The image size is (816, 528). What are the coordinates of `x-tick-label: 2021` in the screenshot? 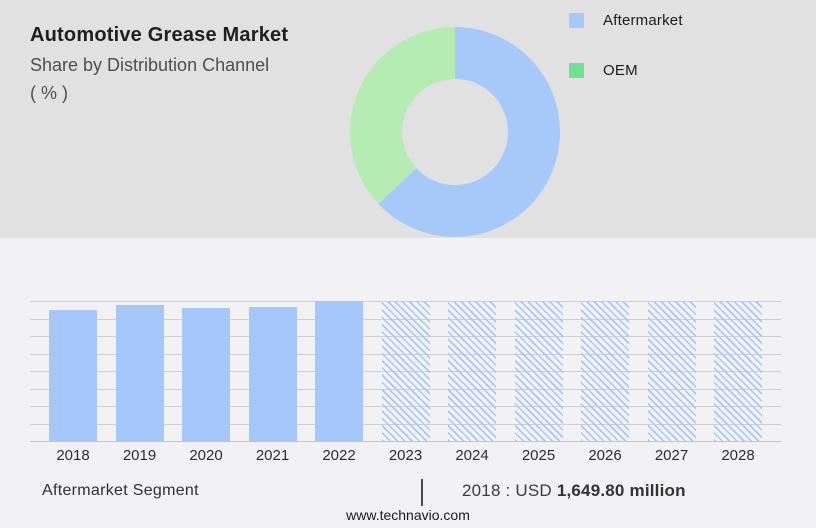 It's located at (272, 455).